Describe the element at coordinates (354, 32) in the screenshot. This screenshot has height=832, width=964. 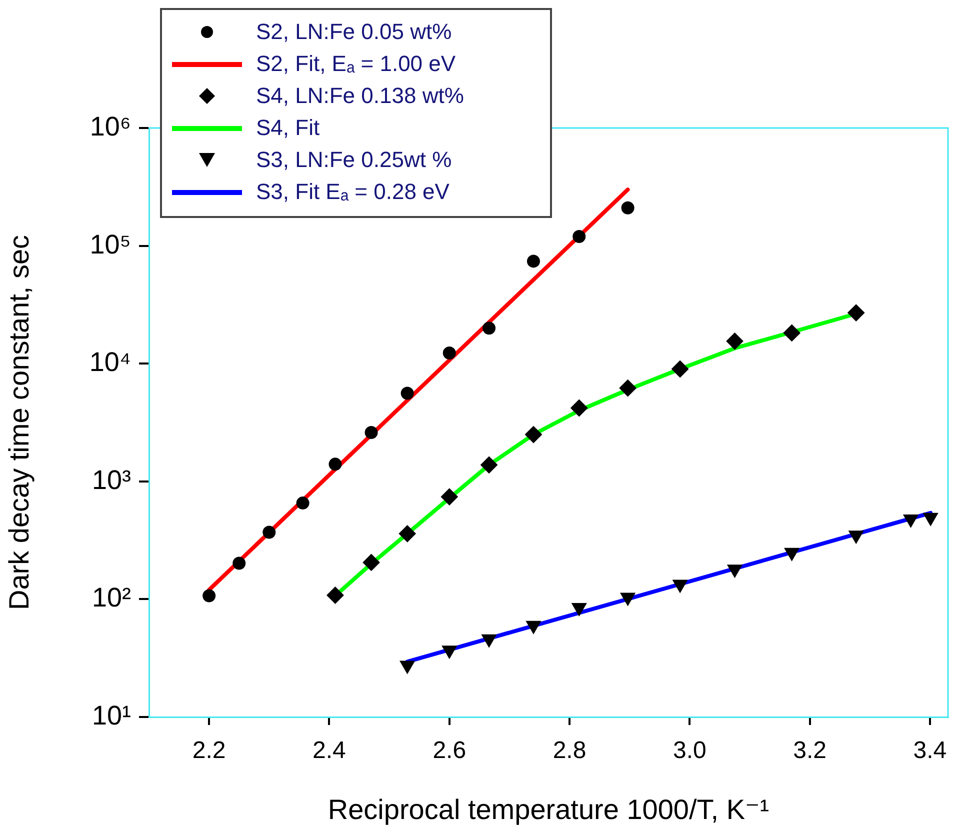
I see `legend-label: S2, LN:Fe 0.05 wt%` at that location.